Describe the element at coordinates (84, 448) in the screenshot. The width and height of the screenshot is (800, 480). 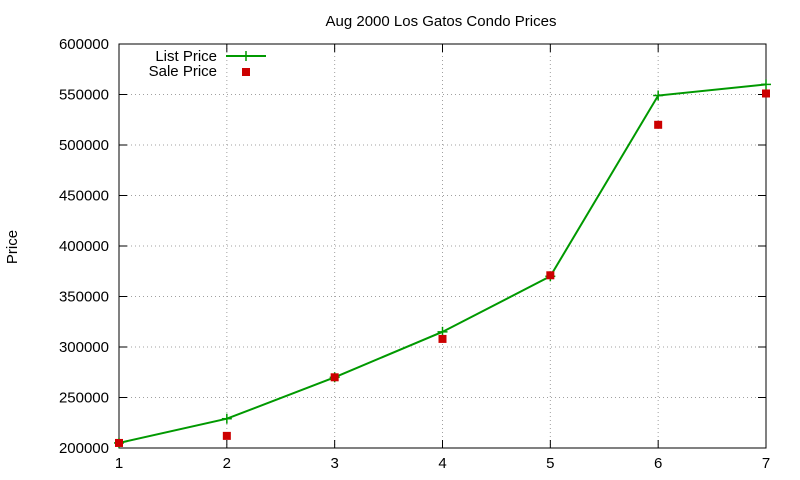
I see `y-tick-label: 200000` at that location.